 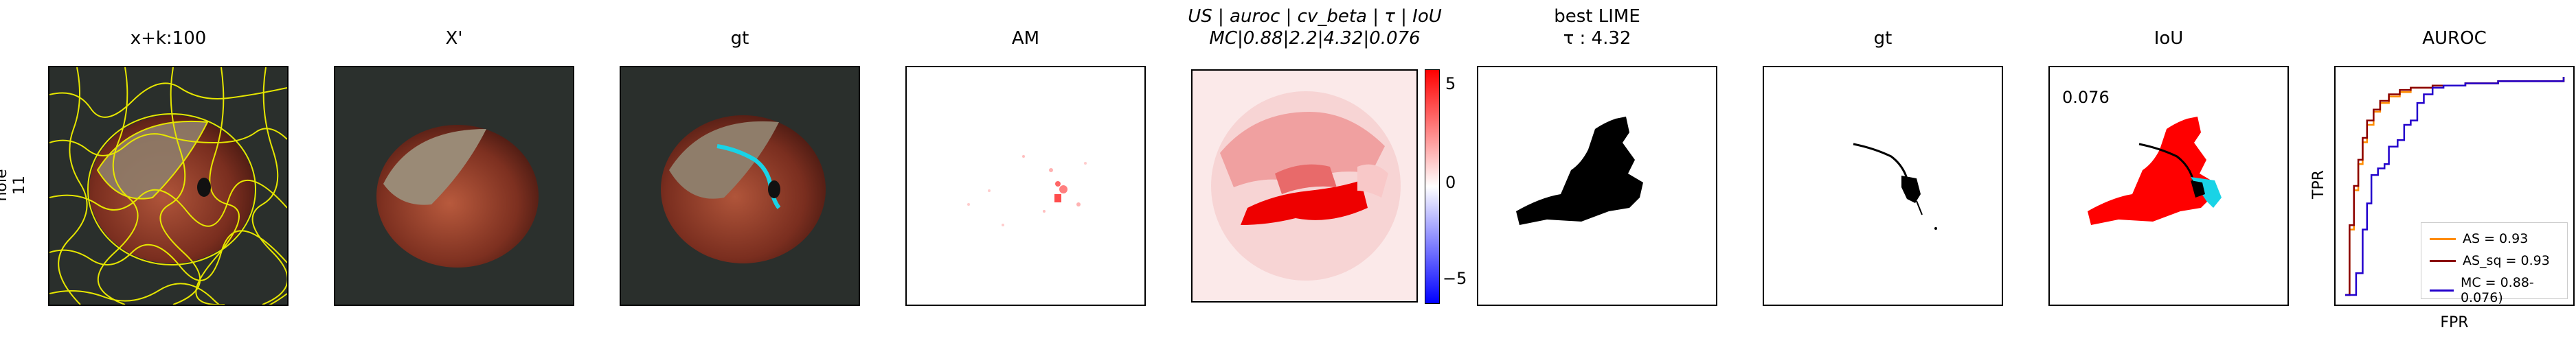 What do you see at coordinates (2086, 97) in the screenshot?
I see `iou-annotation: 0.076` at bounding box center [2086, 97].